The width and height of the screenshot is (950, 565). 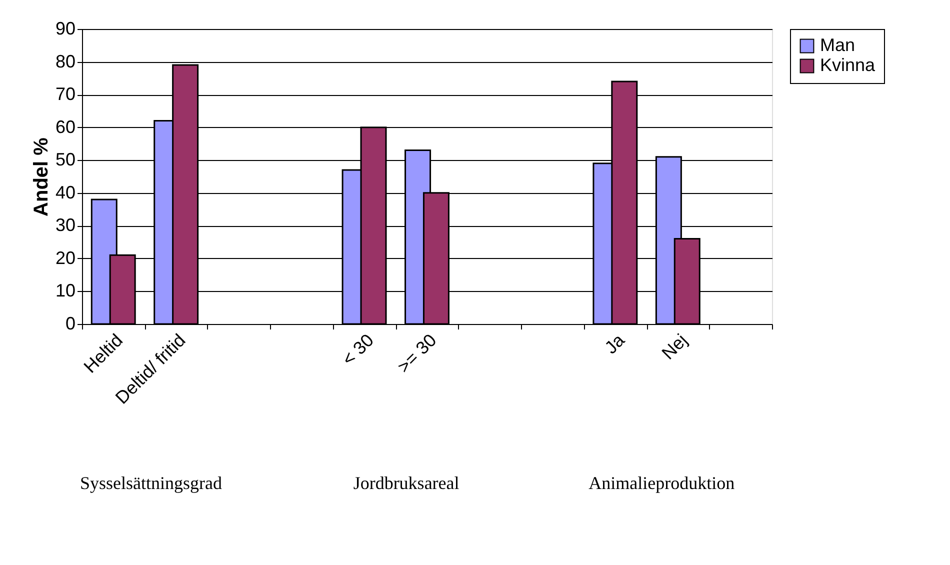 I want to click on y-tick-label: 40, so click(x=65, y=192).